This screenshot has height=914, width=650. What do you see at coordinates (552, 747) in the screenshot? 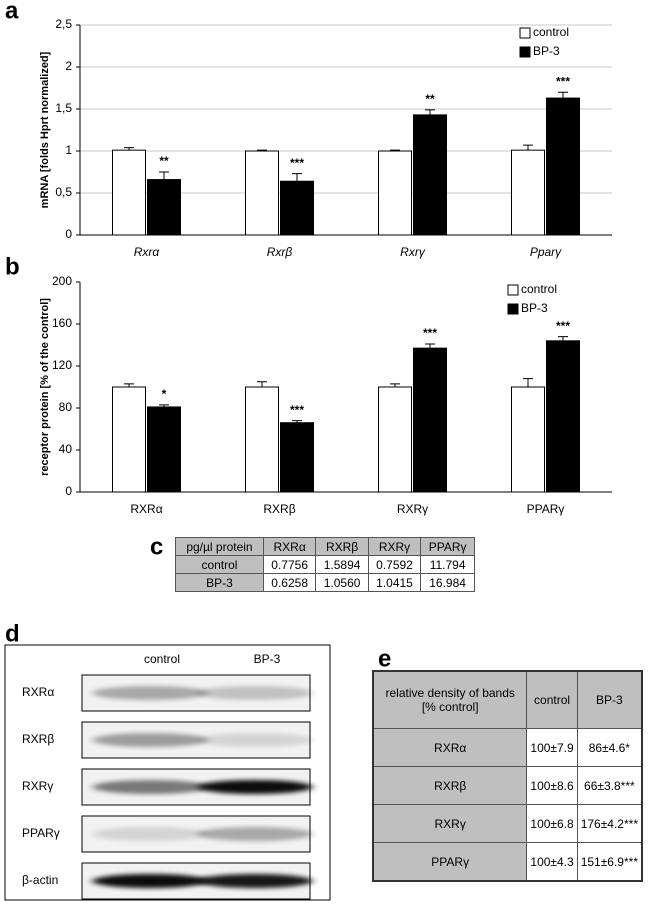
I see `table-cell: 100±7.9` at bounding box center [552, 747].